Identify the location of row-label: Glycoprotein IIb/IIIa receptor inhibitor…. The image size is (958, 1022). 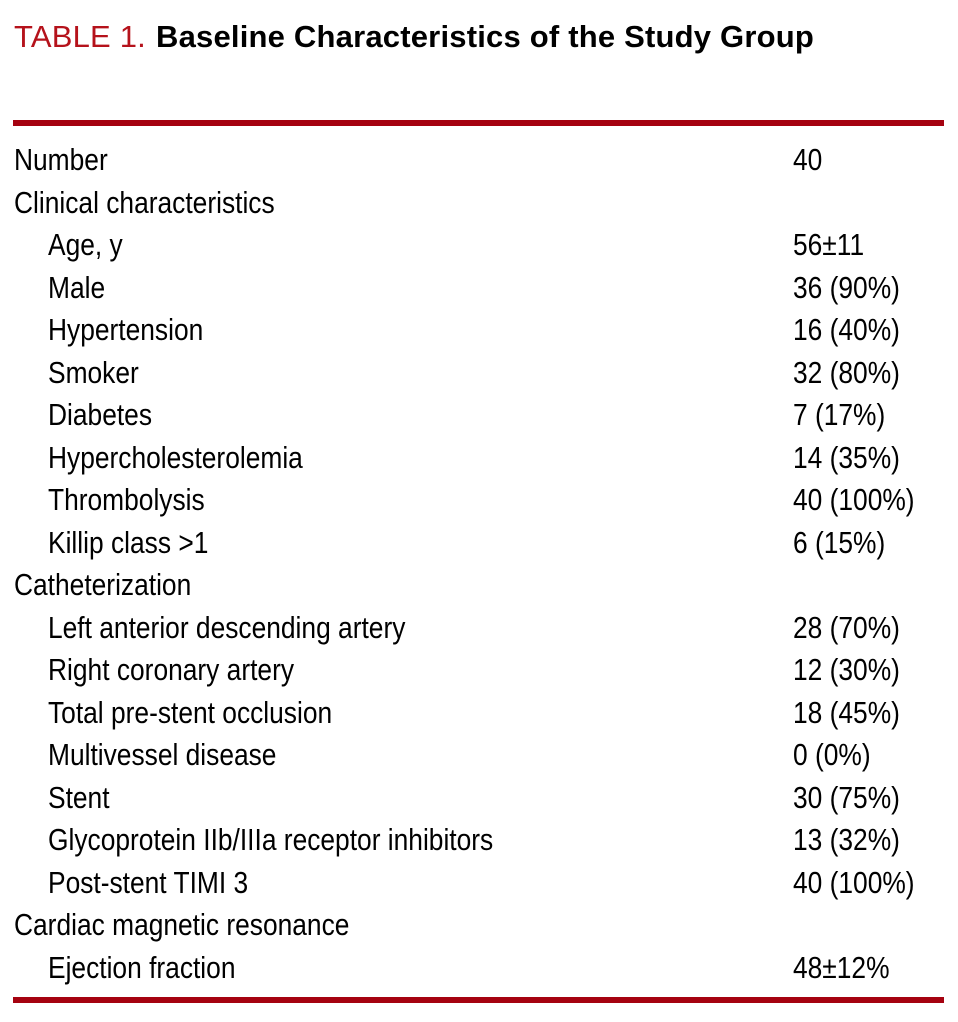
(271, 839).